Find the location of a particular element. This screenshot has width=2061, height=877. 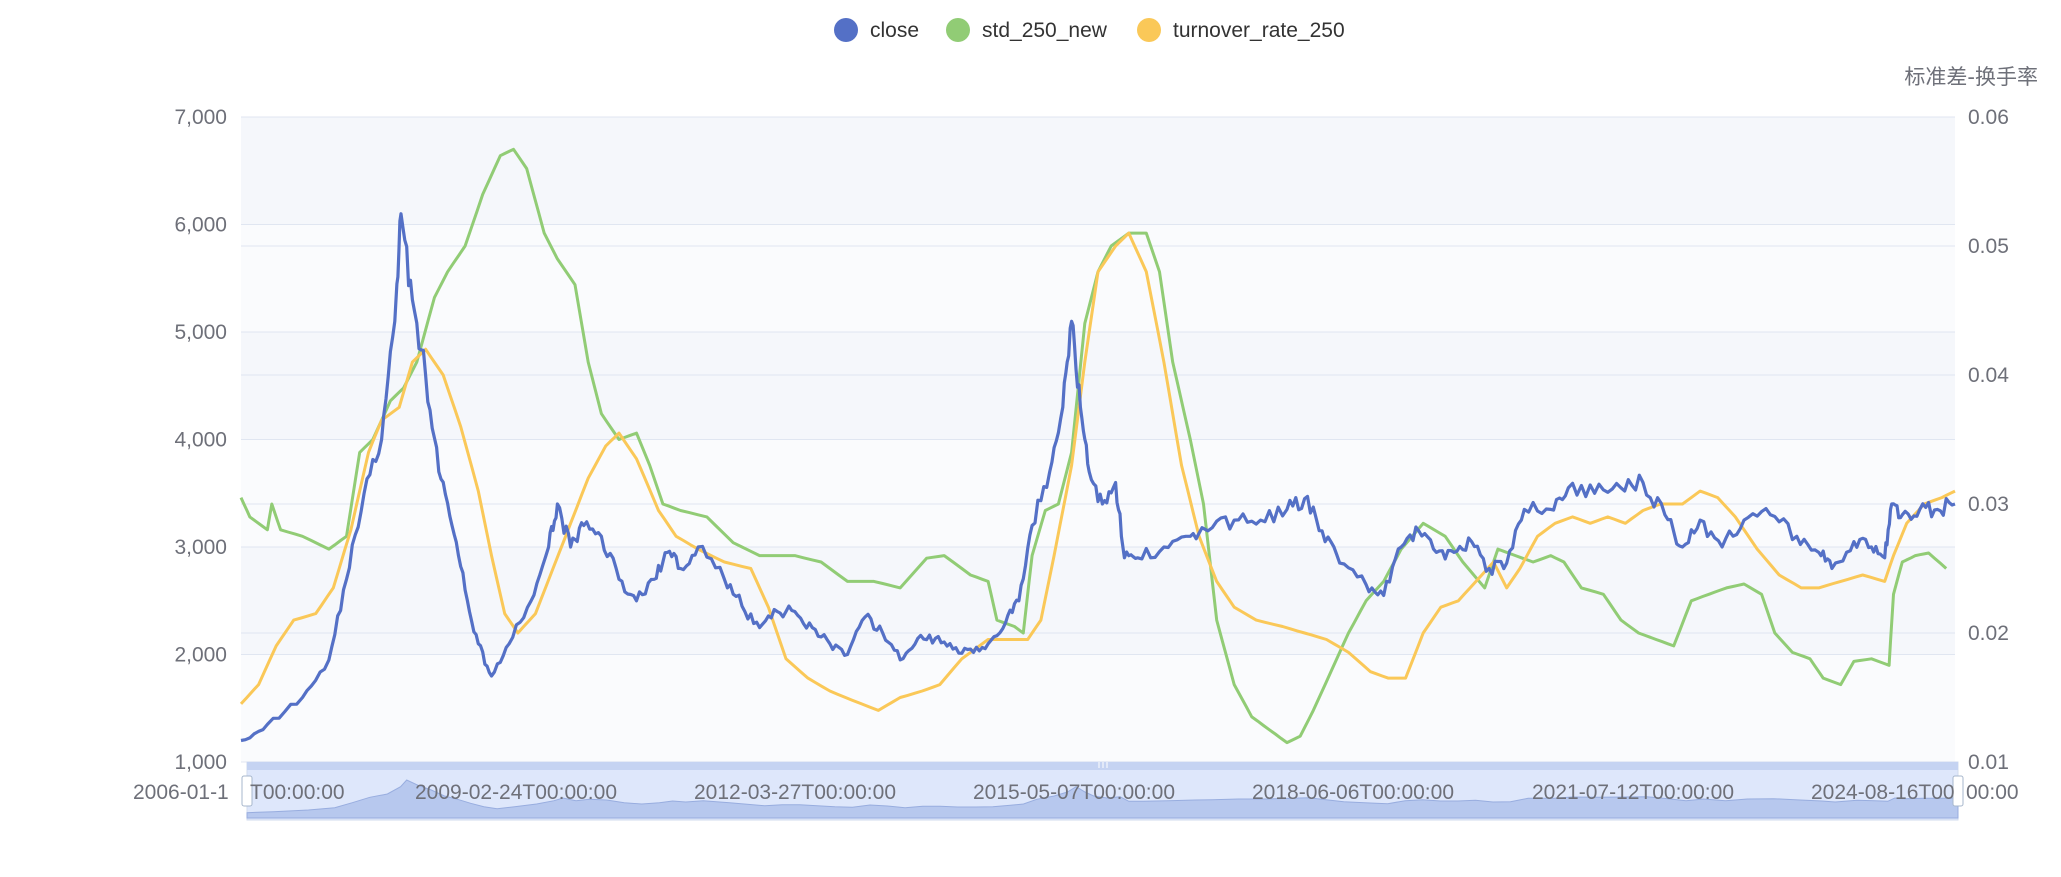

left-axis-ticks: 1,000 2,000 3,000 4,000 5,000 6,000 7,000 is located at coordinates (200, 440).